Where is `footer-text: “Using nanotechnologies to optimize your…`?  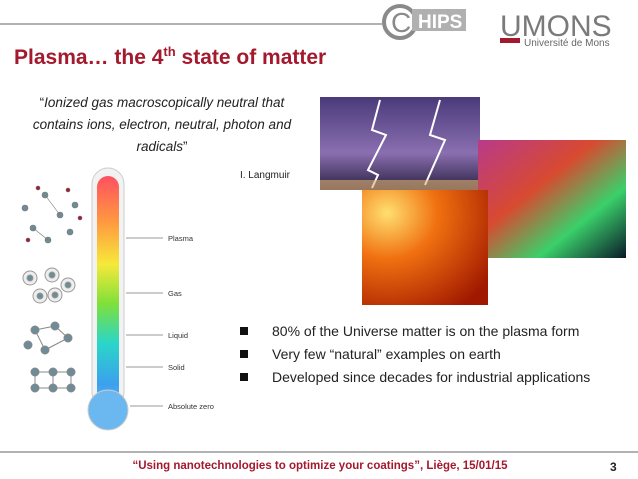
footer-text: “Using nanotechnologies to optimize your… is located at coordinates (320, 466).